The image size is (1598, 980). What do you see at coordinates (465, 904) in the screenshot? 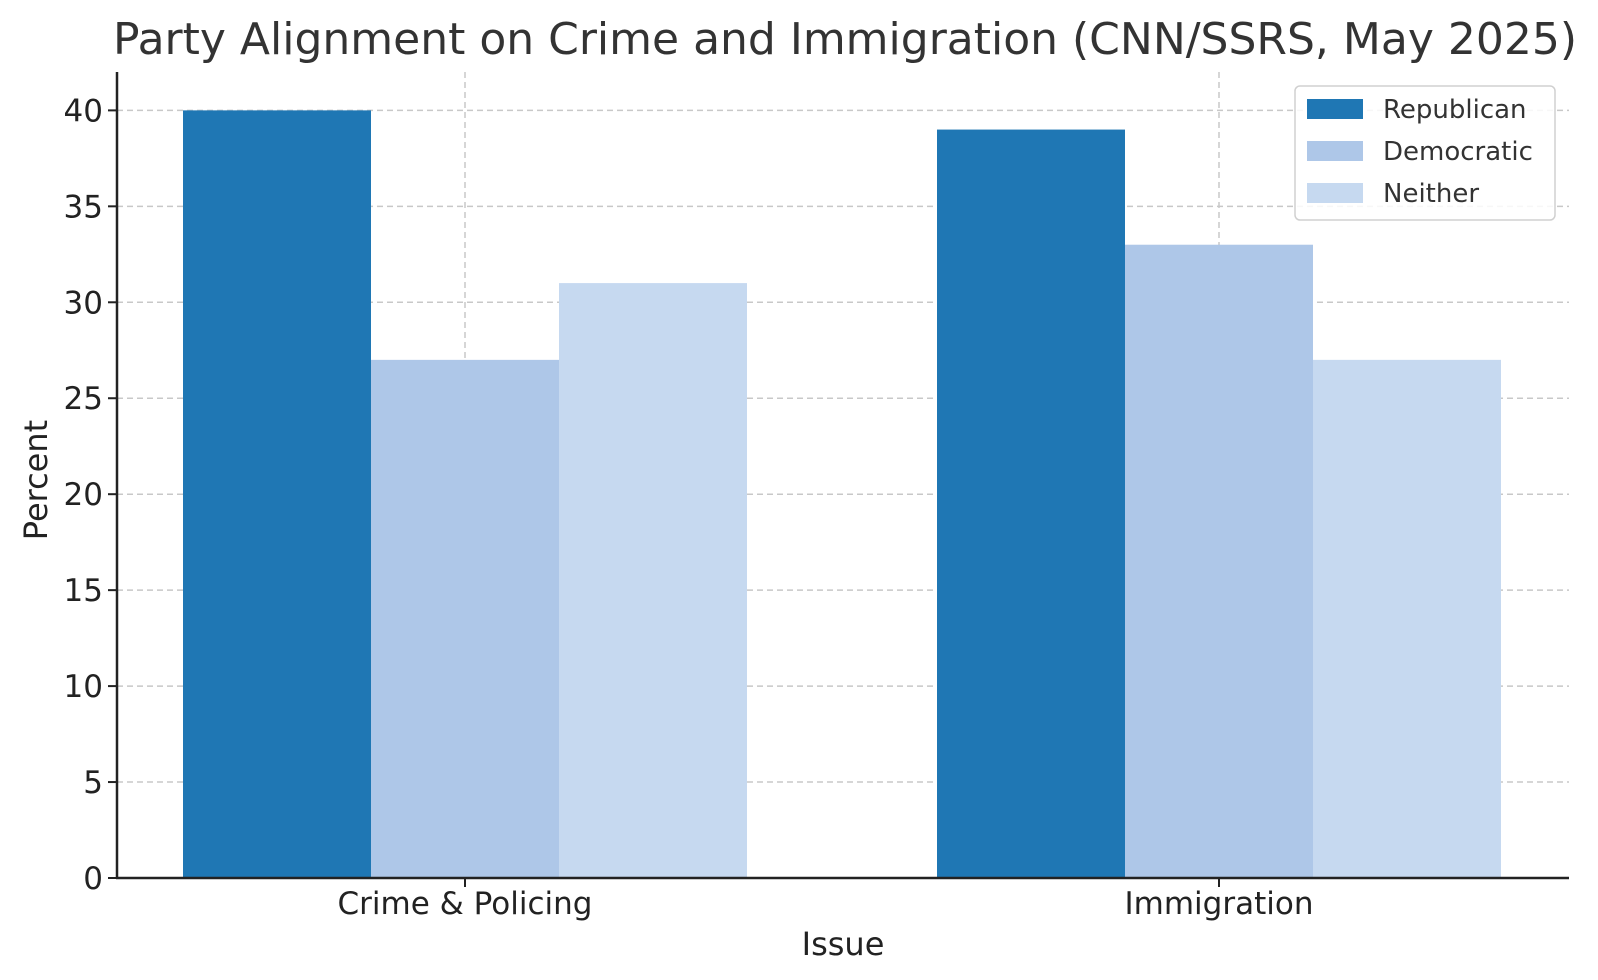
I see `x-tick-label: Crime & Policing` at bounding box center [465, 904].